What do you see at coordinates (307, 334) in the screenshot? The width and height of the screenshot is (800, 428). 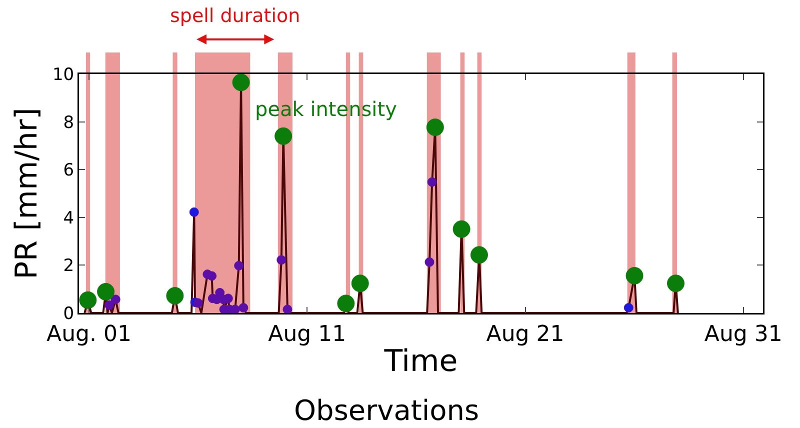 I see `x-tick-label: Aug 11` at bounding box center [307, 334].